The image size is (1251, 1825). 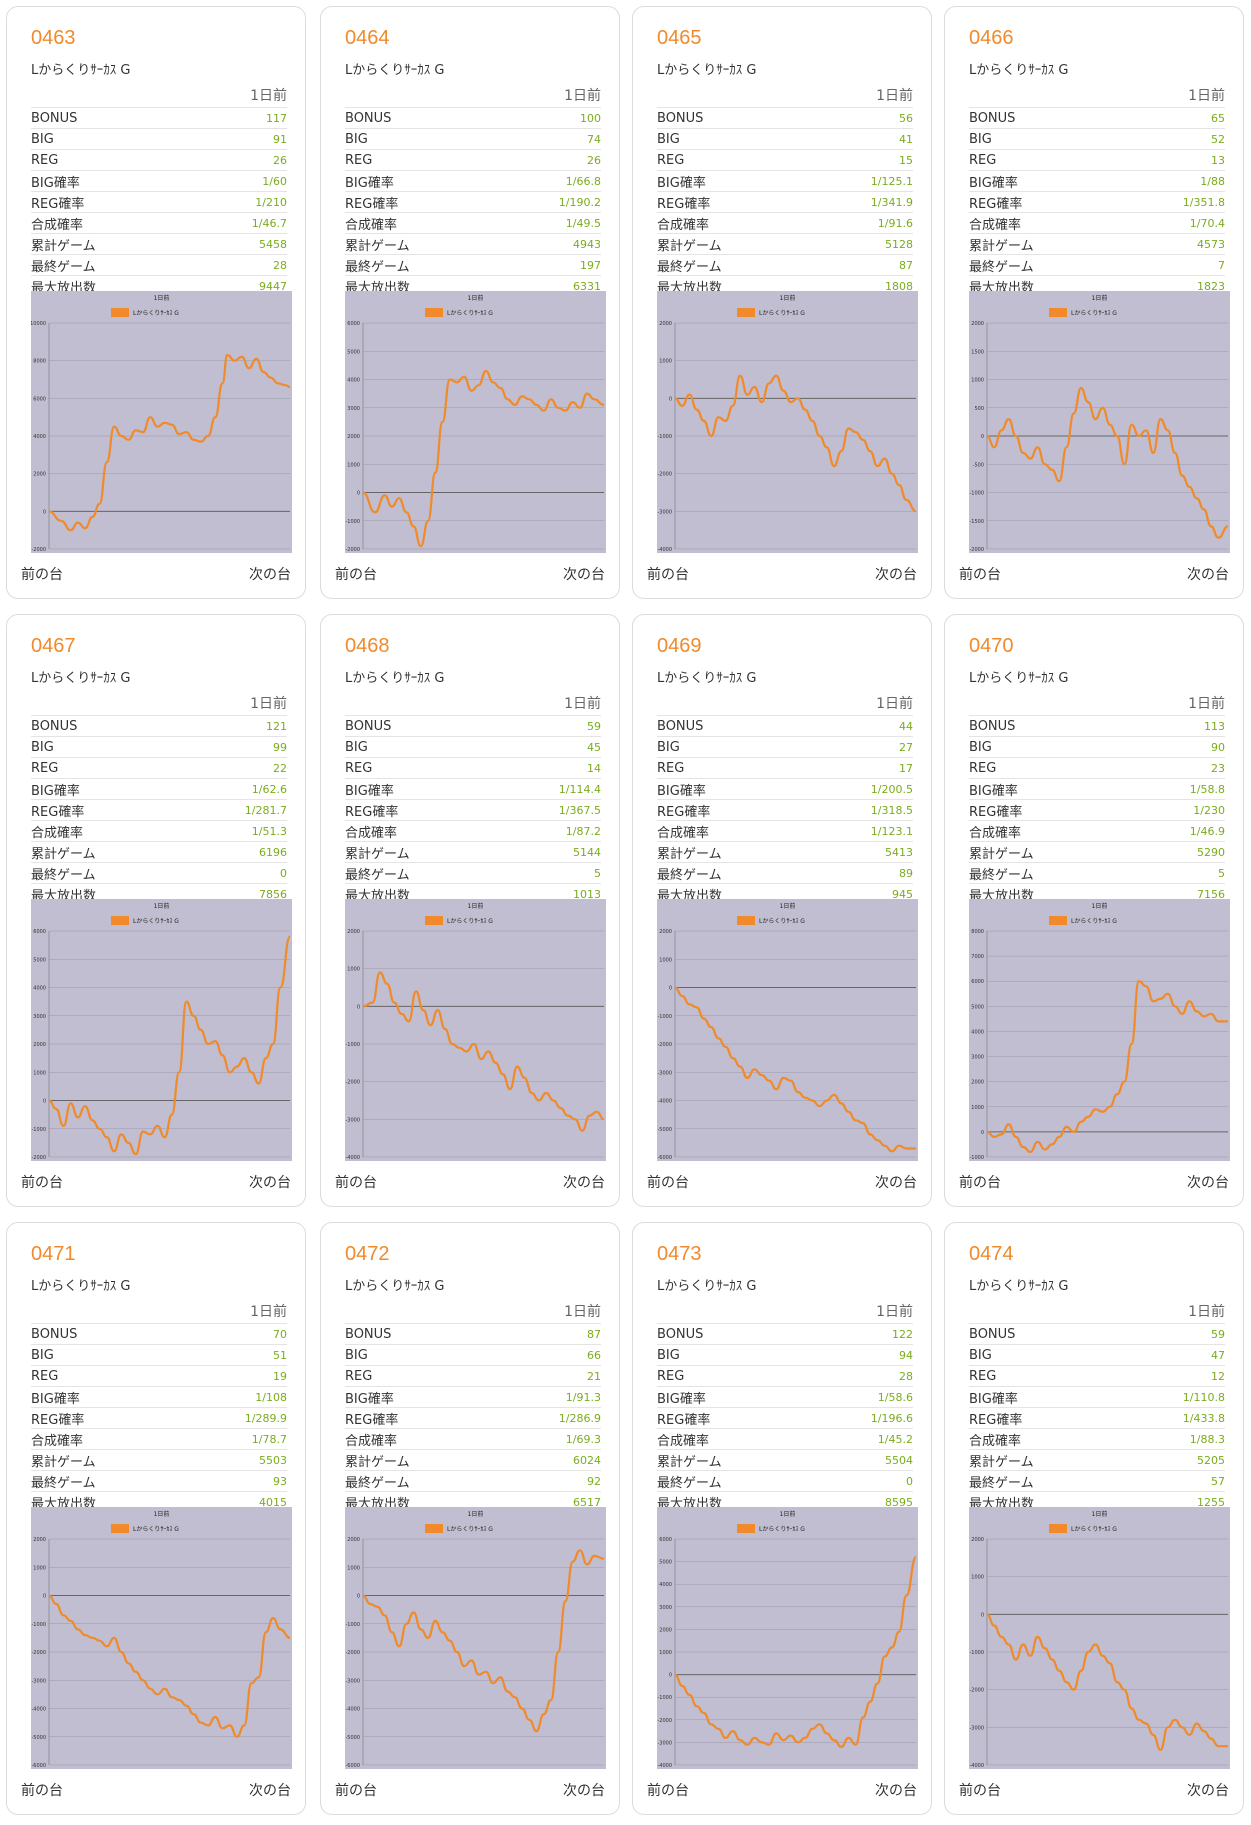 I want to click on stats-row: 累計ゲーム 5144, so click(x=473, y=851).